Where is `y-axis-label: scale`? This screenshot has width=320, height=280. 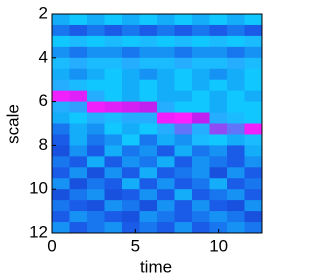 y-axis-label: scale is located at coordinates (12, 124).